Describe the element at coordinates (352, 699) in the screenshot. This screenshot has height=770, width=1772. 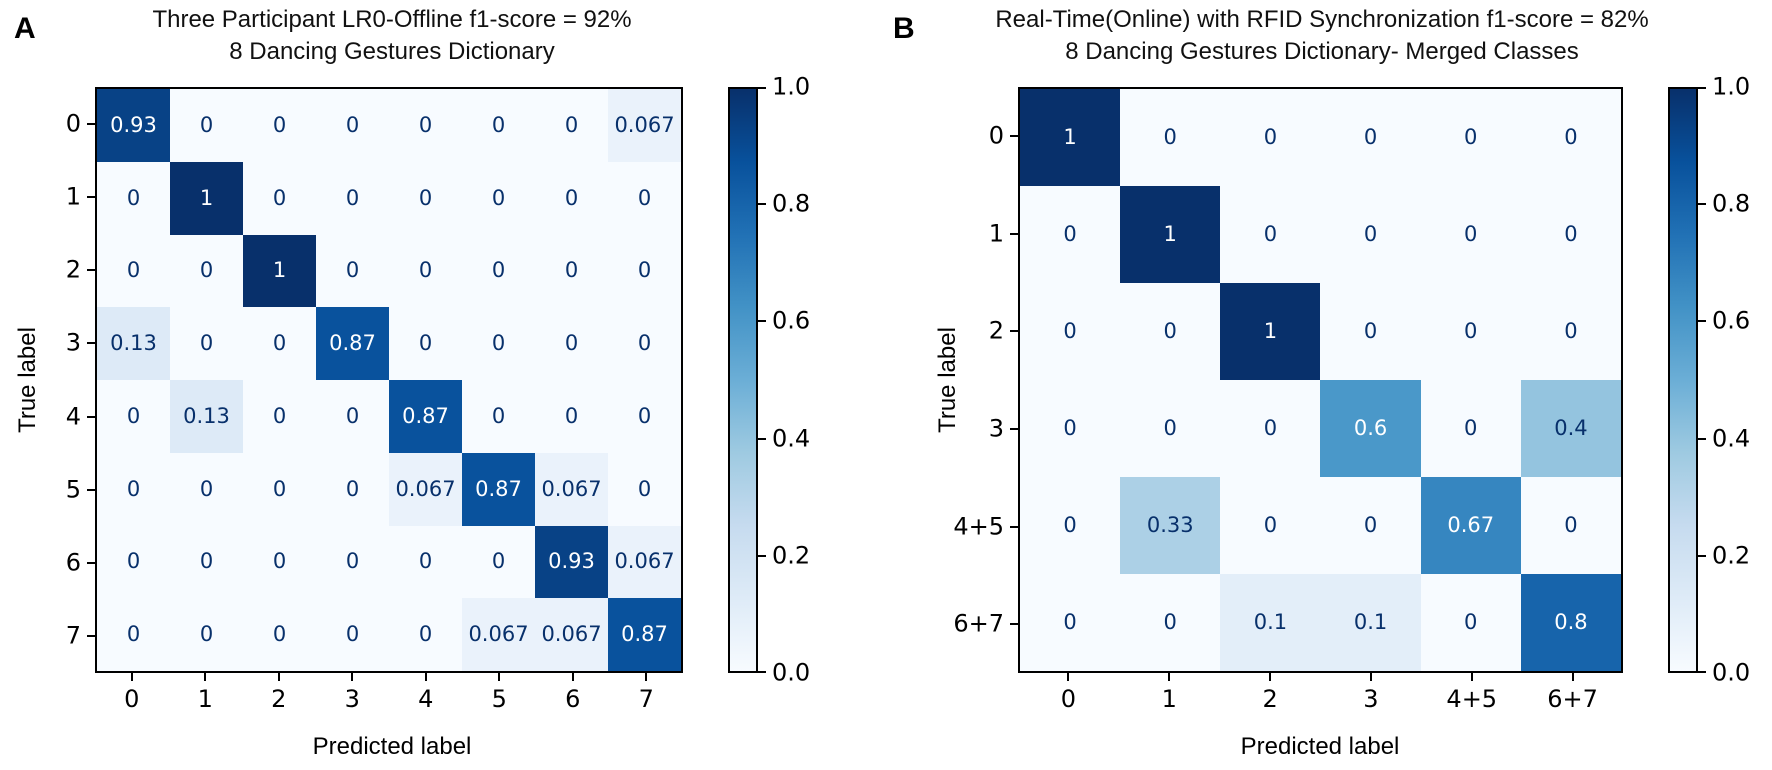
I see `x-tick-label: 3` at that location.